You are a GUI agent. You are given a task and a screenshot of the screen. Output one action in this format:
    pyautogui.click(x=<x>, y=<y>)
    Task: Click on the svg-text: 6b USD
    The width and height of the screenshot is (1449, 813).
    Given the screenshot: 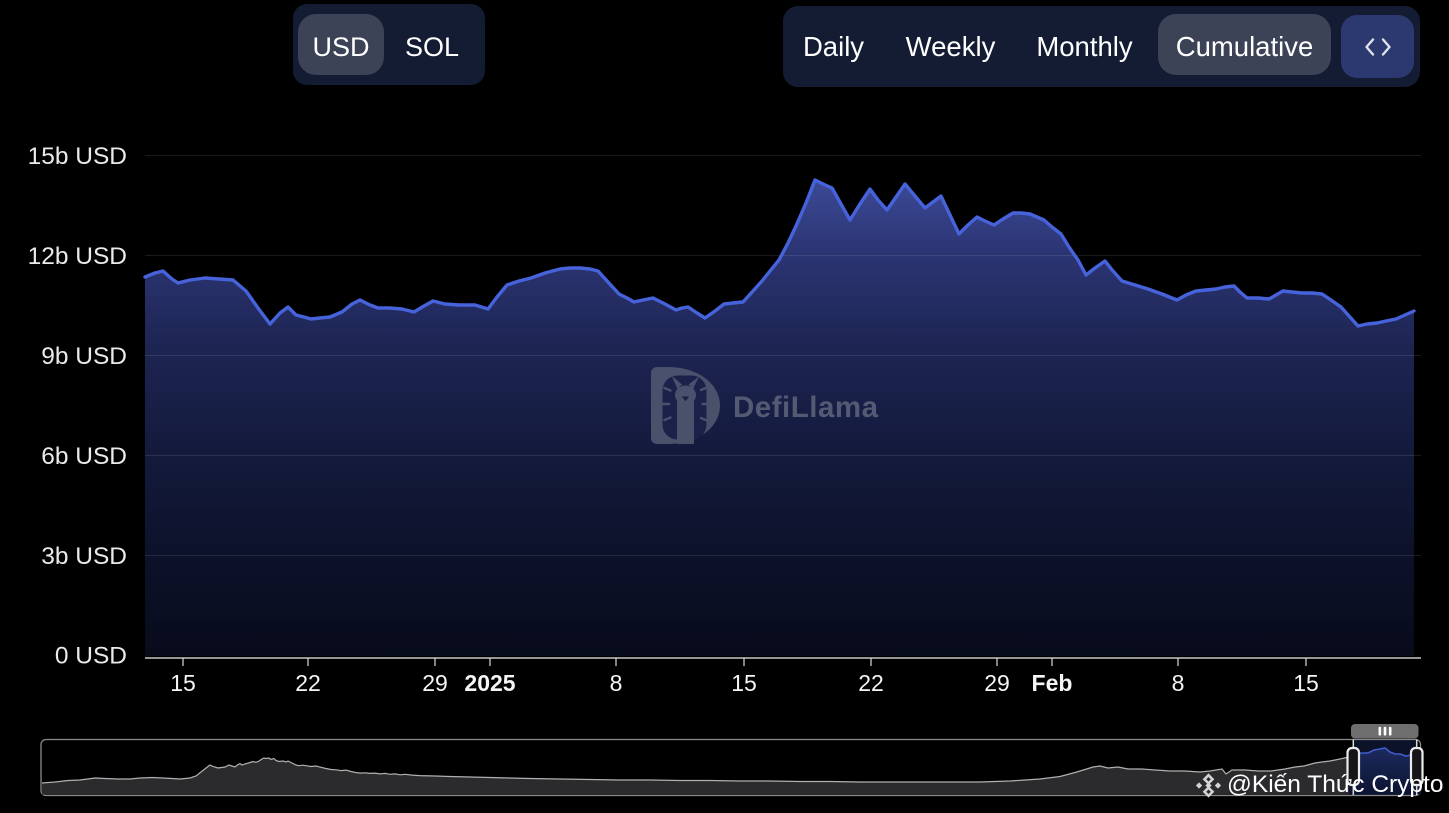 What is the action you would take?
    pyautogui.click(x=84, y=456)
    